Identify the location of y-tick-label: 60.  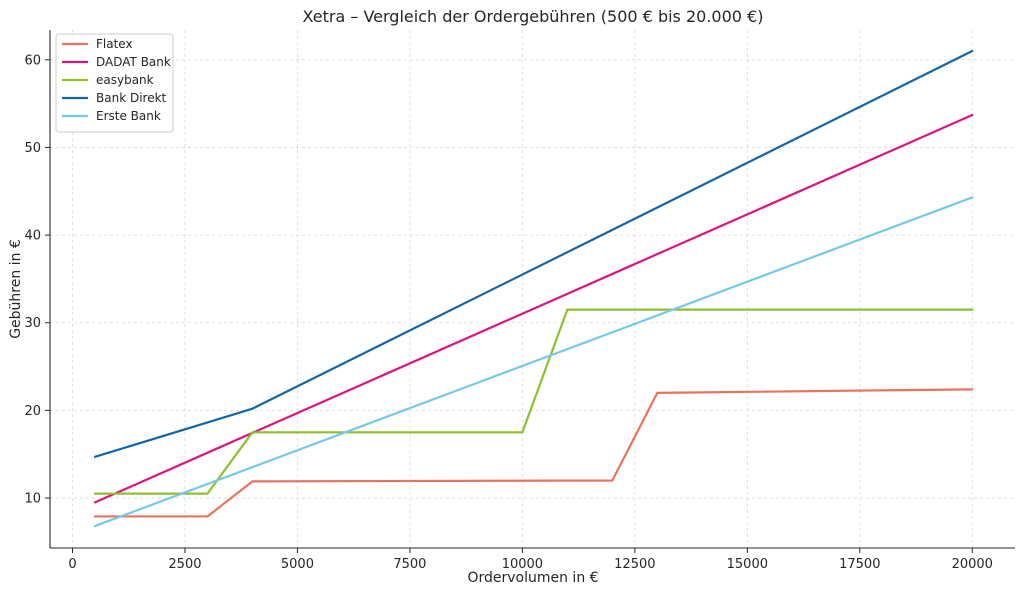
(32, 60).